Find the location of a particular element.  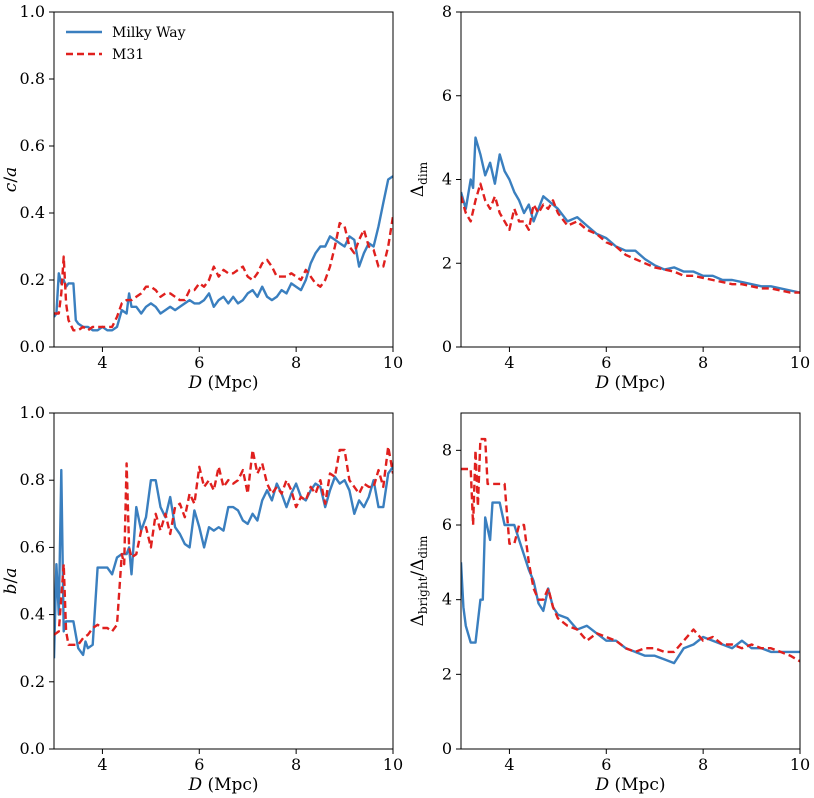

y-axis-label: Δbright/Δdim is located at coordinates (419, 580).